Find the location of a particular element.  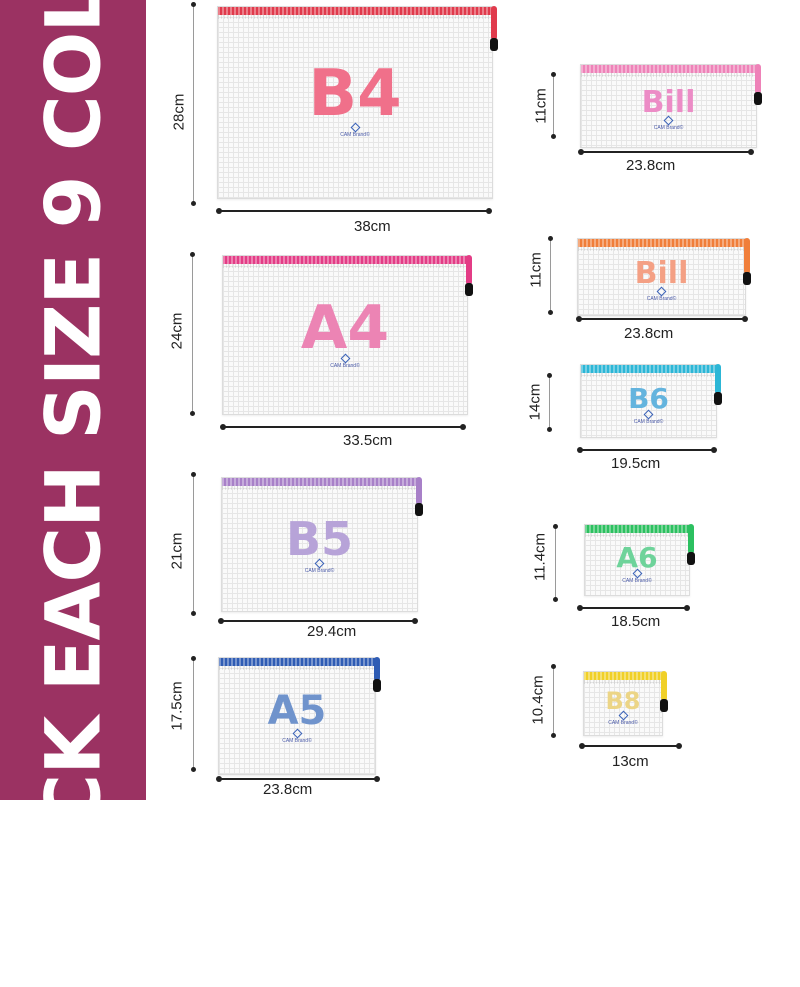

pouch-size-label: B5 is located at coordinates (319, 539).